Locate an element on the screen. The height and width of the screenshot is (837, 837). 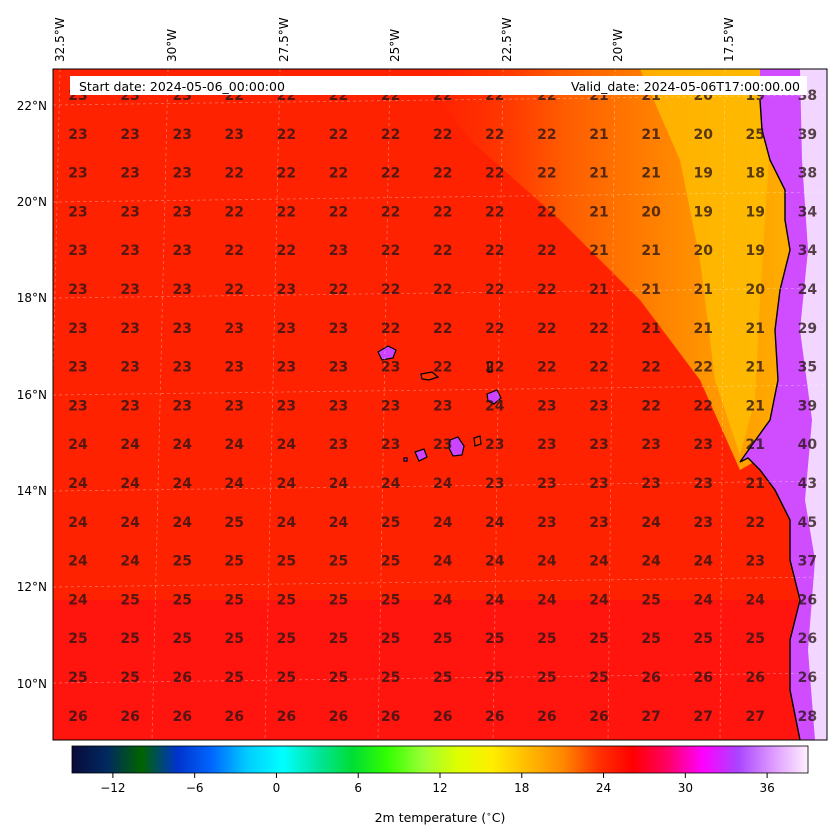
longitude-label: 20°W is located at coordinates (618, 45).